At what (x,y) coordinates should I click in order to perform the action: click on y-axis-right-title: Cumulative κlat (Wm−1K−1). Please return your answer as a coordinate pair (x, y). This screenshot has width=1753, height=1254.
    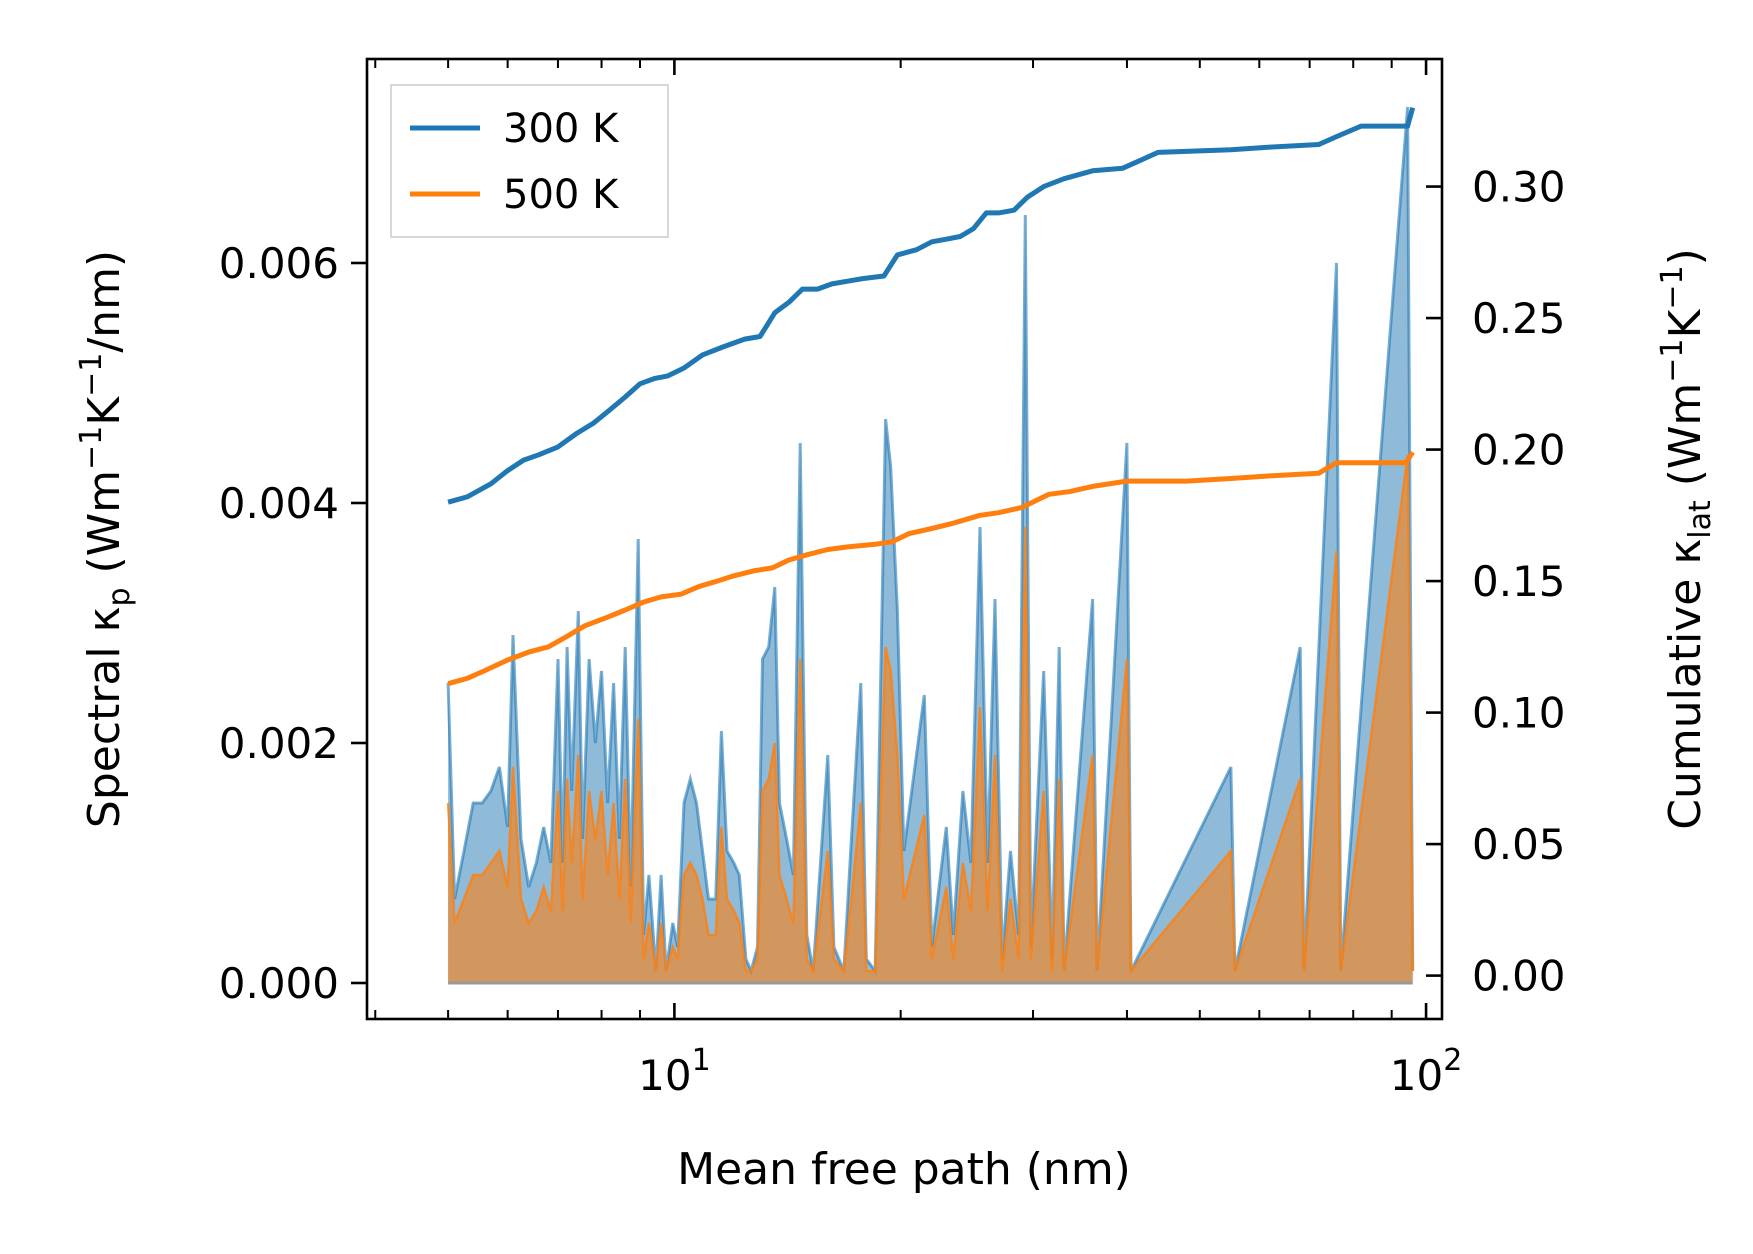
    Looking at the image, I should click on (1686, 539).